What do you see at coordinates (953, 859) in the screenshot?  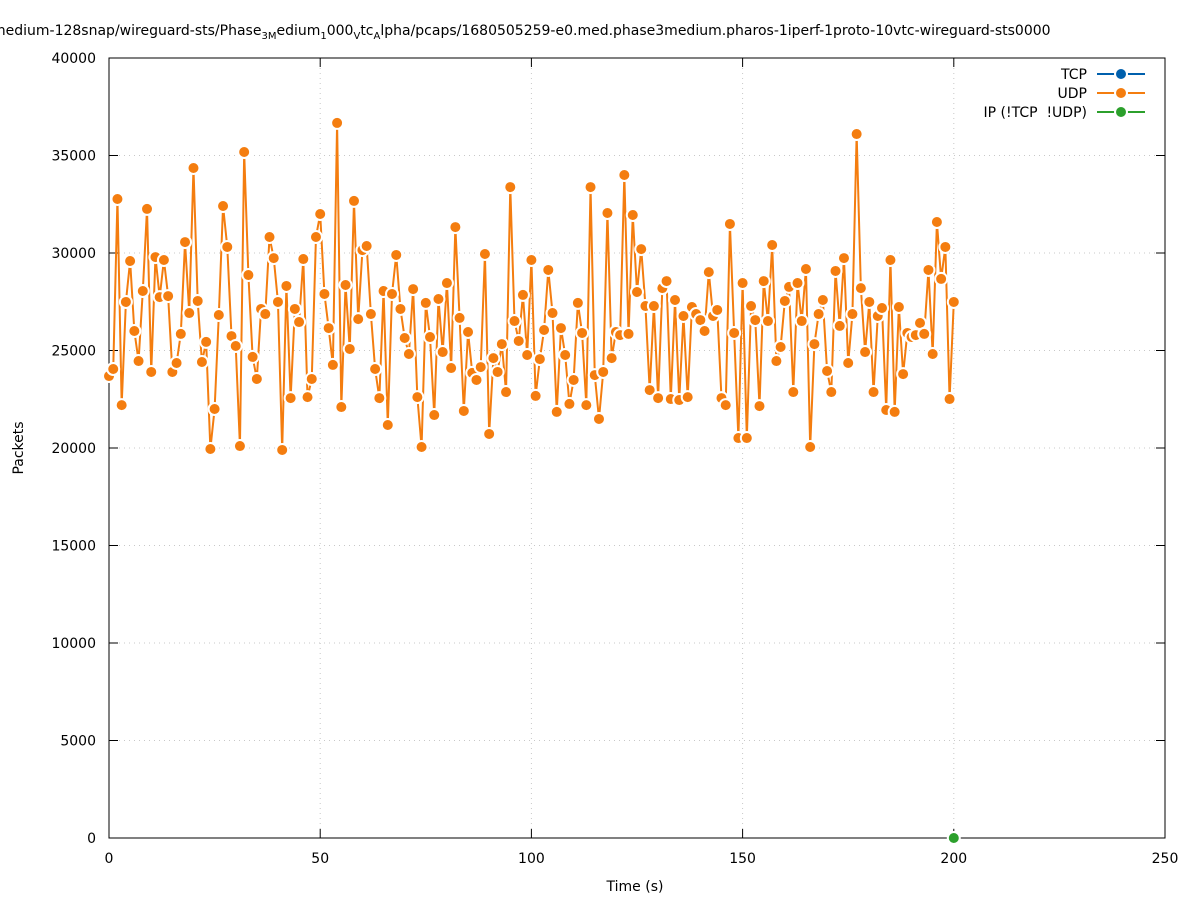 I see `x-tick-label: 200` at bounding box center [953, 859].